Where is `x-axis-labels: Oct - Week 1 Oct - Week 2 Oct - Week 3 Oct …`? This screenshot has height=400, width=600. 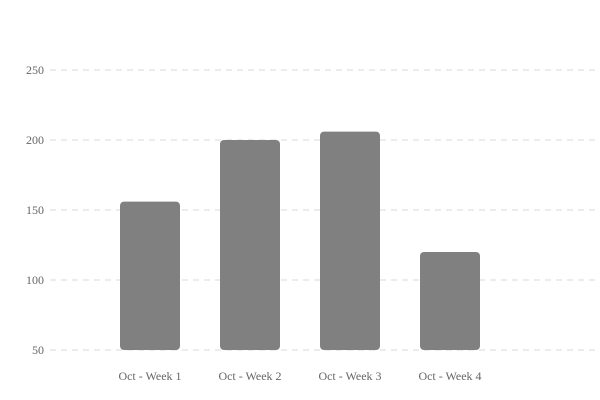 x-axis-labels: Oct - Week 1 Oct - Week 2 Oct - Week 3 Oct … is located at coordinates (299, 376).